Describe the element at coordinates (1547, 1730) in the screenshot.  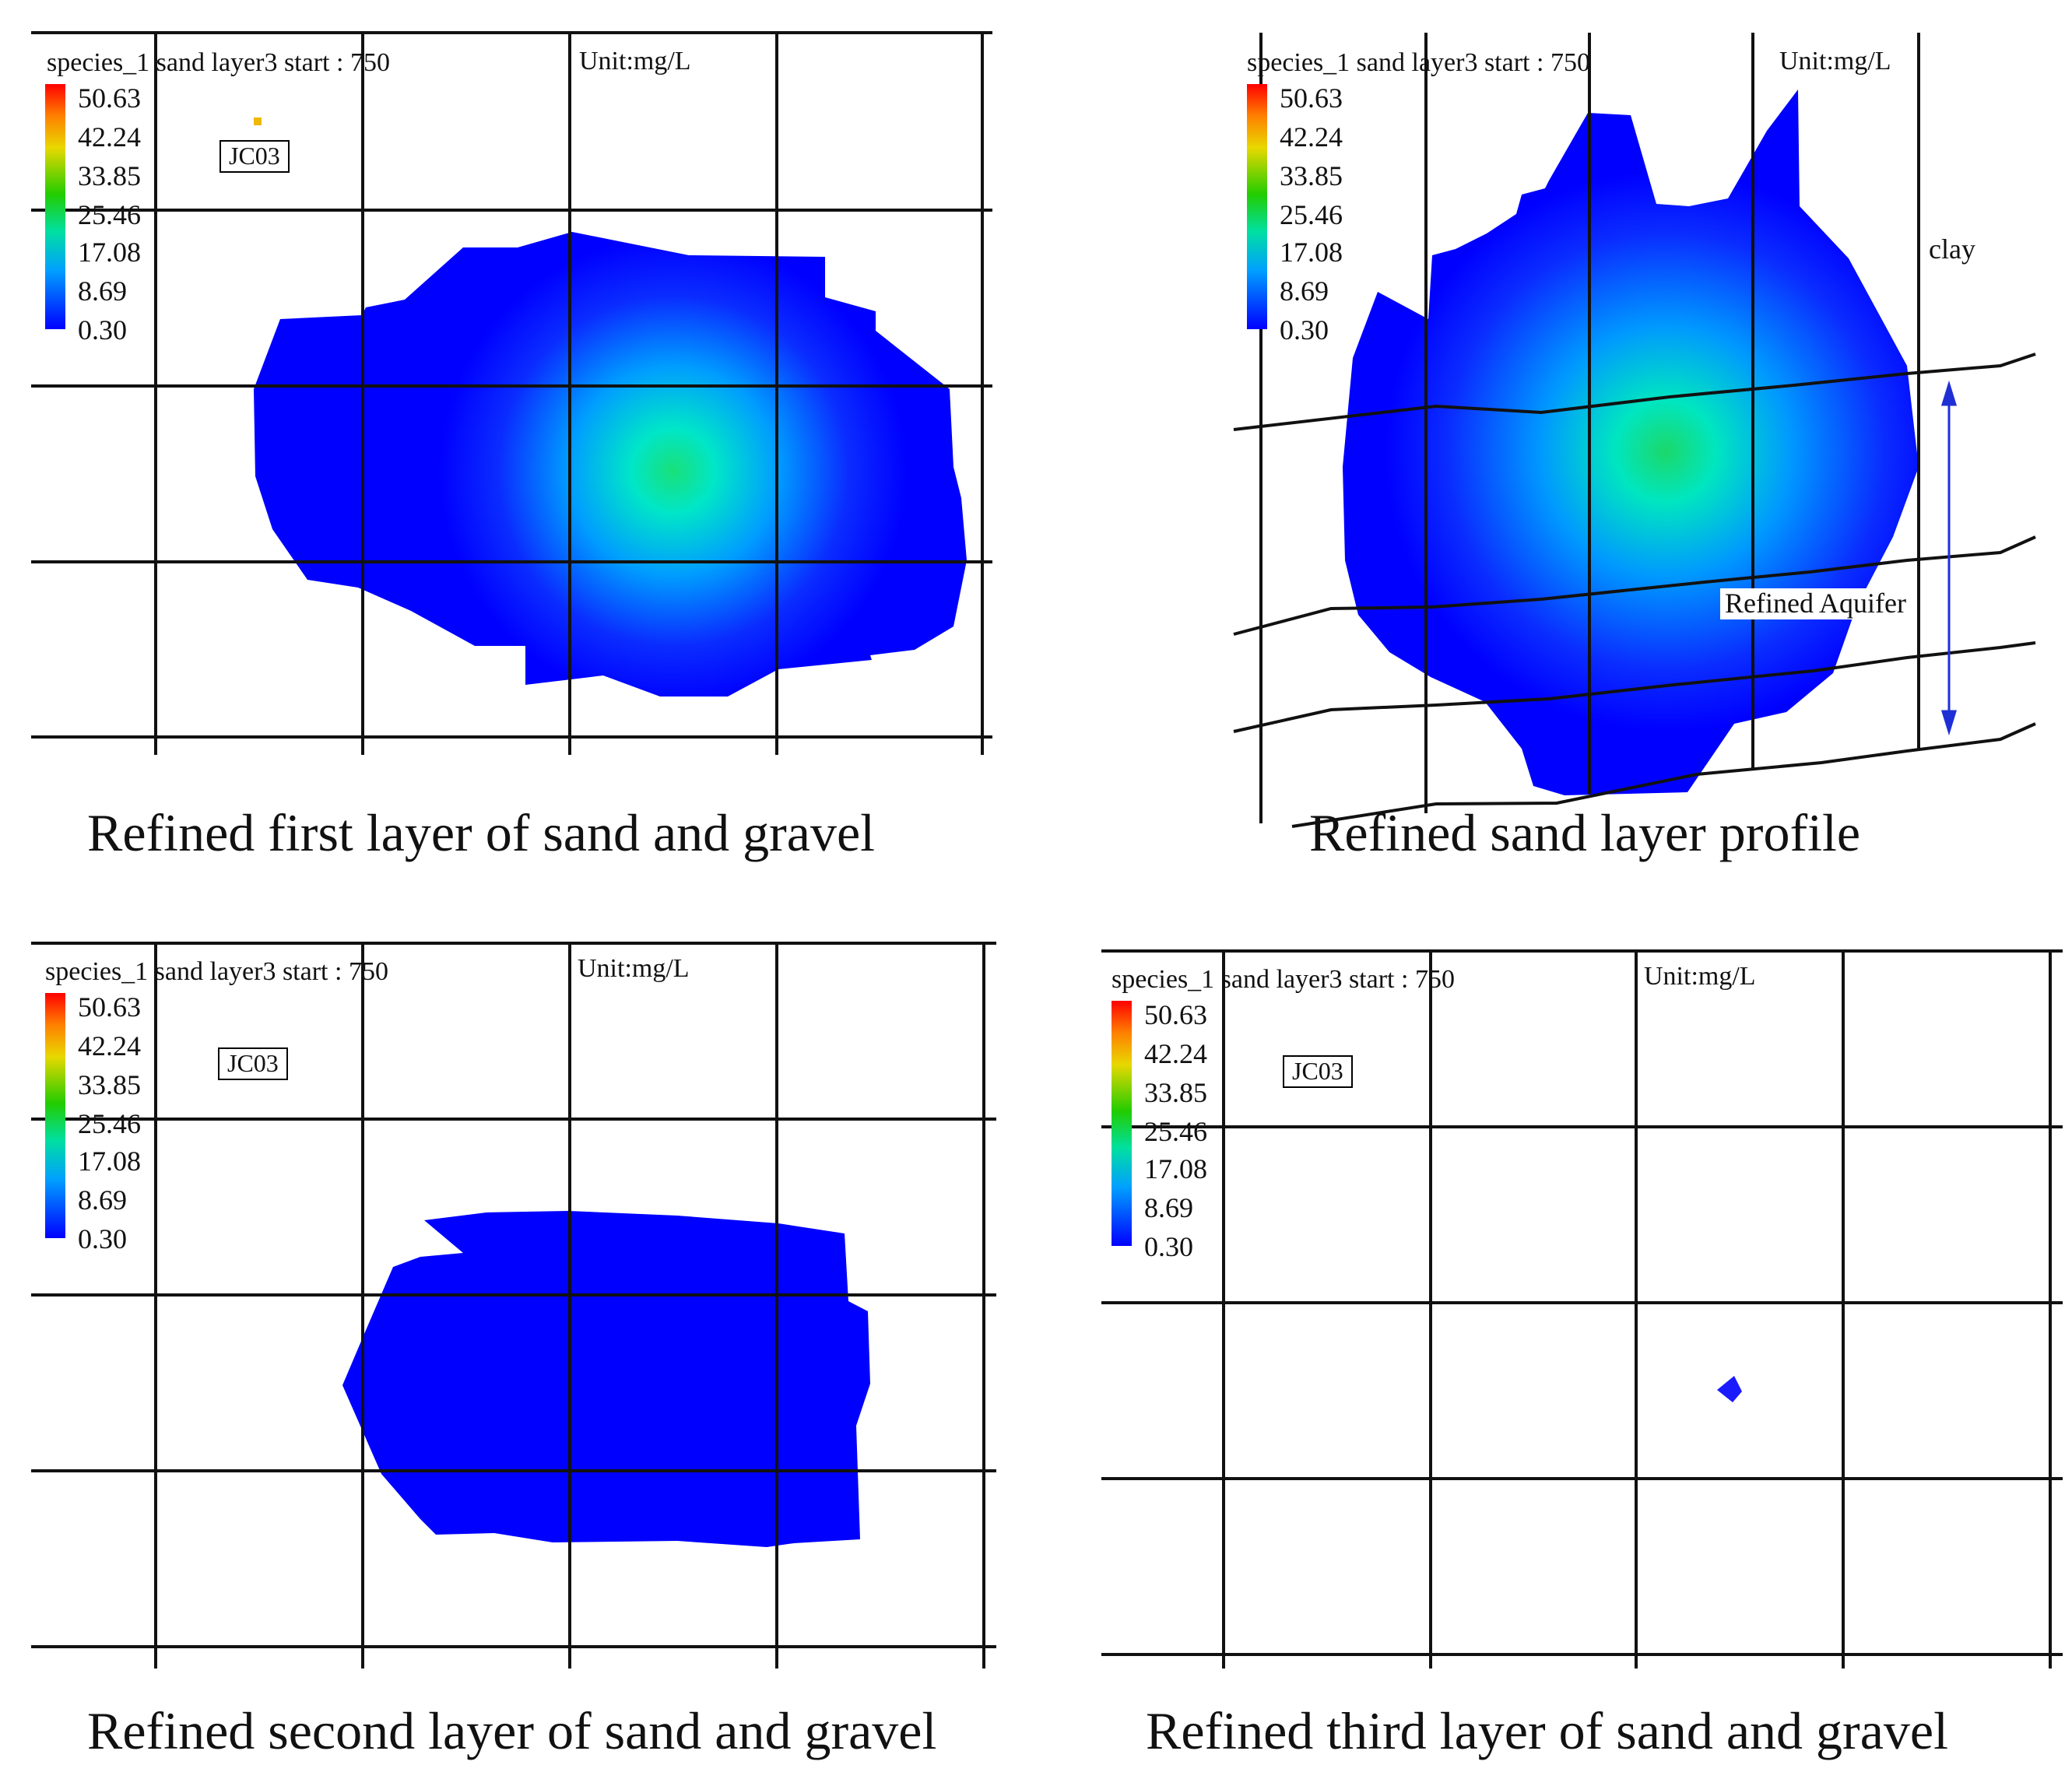
I see `panel-caption: Refined third layer of sand and gravel` at that location.